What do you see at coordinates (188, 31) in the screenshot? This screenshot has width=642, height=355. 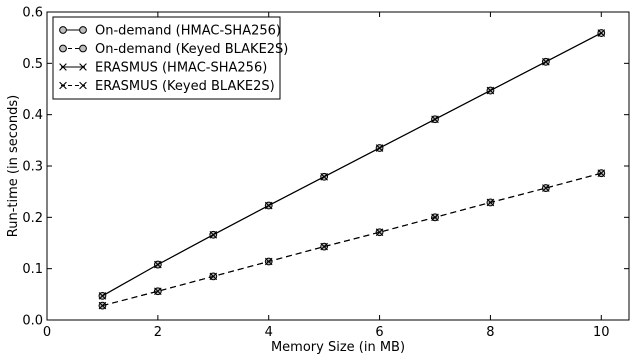 I see `legend-label: On-demand (HMAC-SHA256)` at bounding box center [188, 31].